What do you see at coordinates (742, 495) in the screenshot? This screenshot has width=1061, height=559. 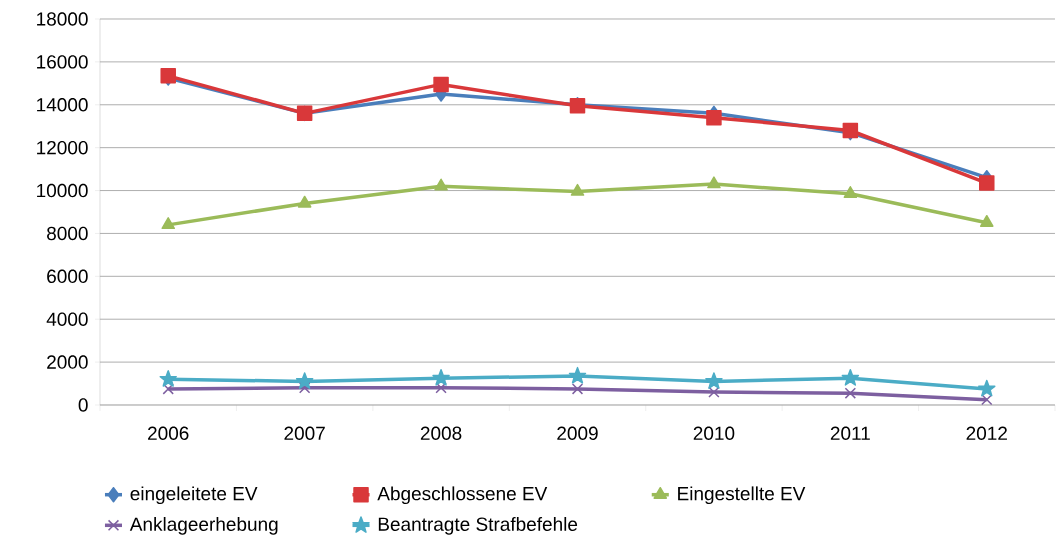 I see `legend-label: Eingestellte EV` at bounding box center [742, 495].